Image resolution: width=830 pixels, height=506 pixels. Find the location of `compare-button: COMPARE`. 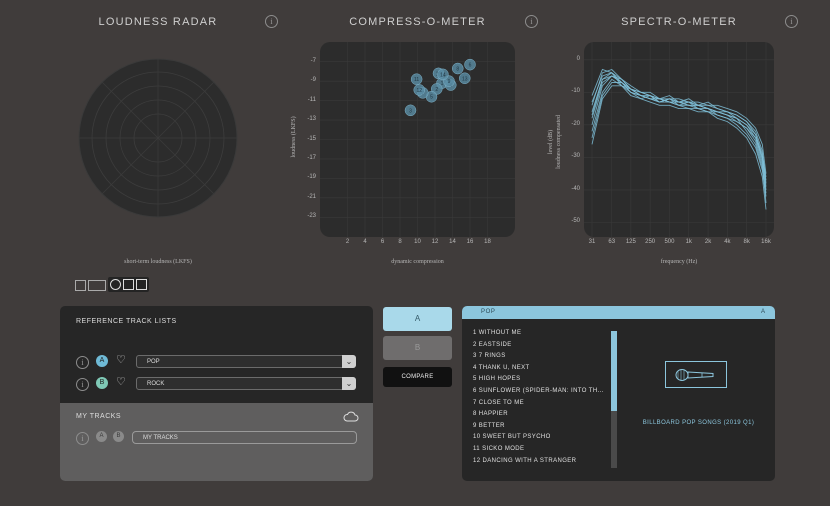

compare-button: COMPARE is located at coordinates (417, 377).